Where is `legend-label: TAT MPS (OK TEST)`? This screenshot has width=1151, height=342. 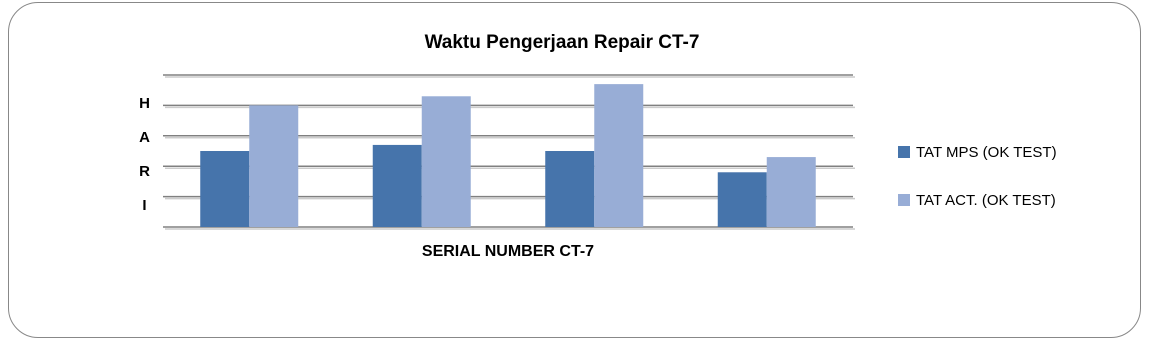
legend-label: TAT MPS (OK TEST) is located at coordinates (986, 152).